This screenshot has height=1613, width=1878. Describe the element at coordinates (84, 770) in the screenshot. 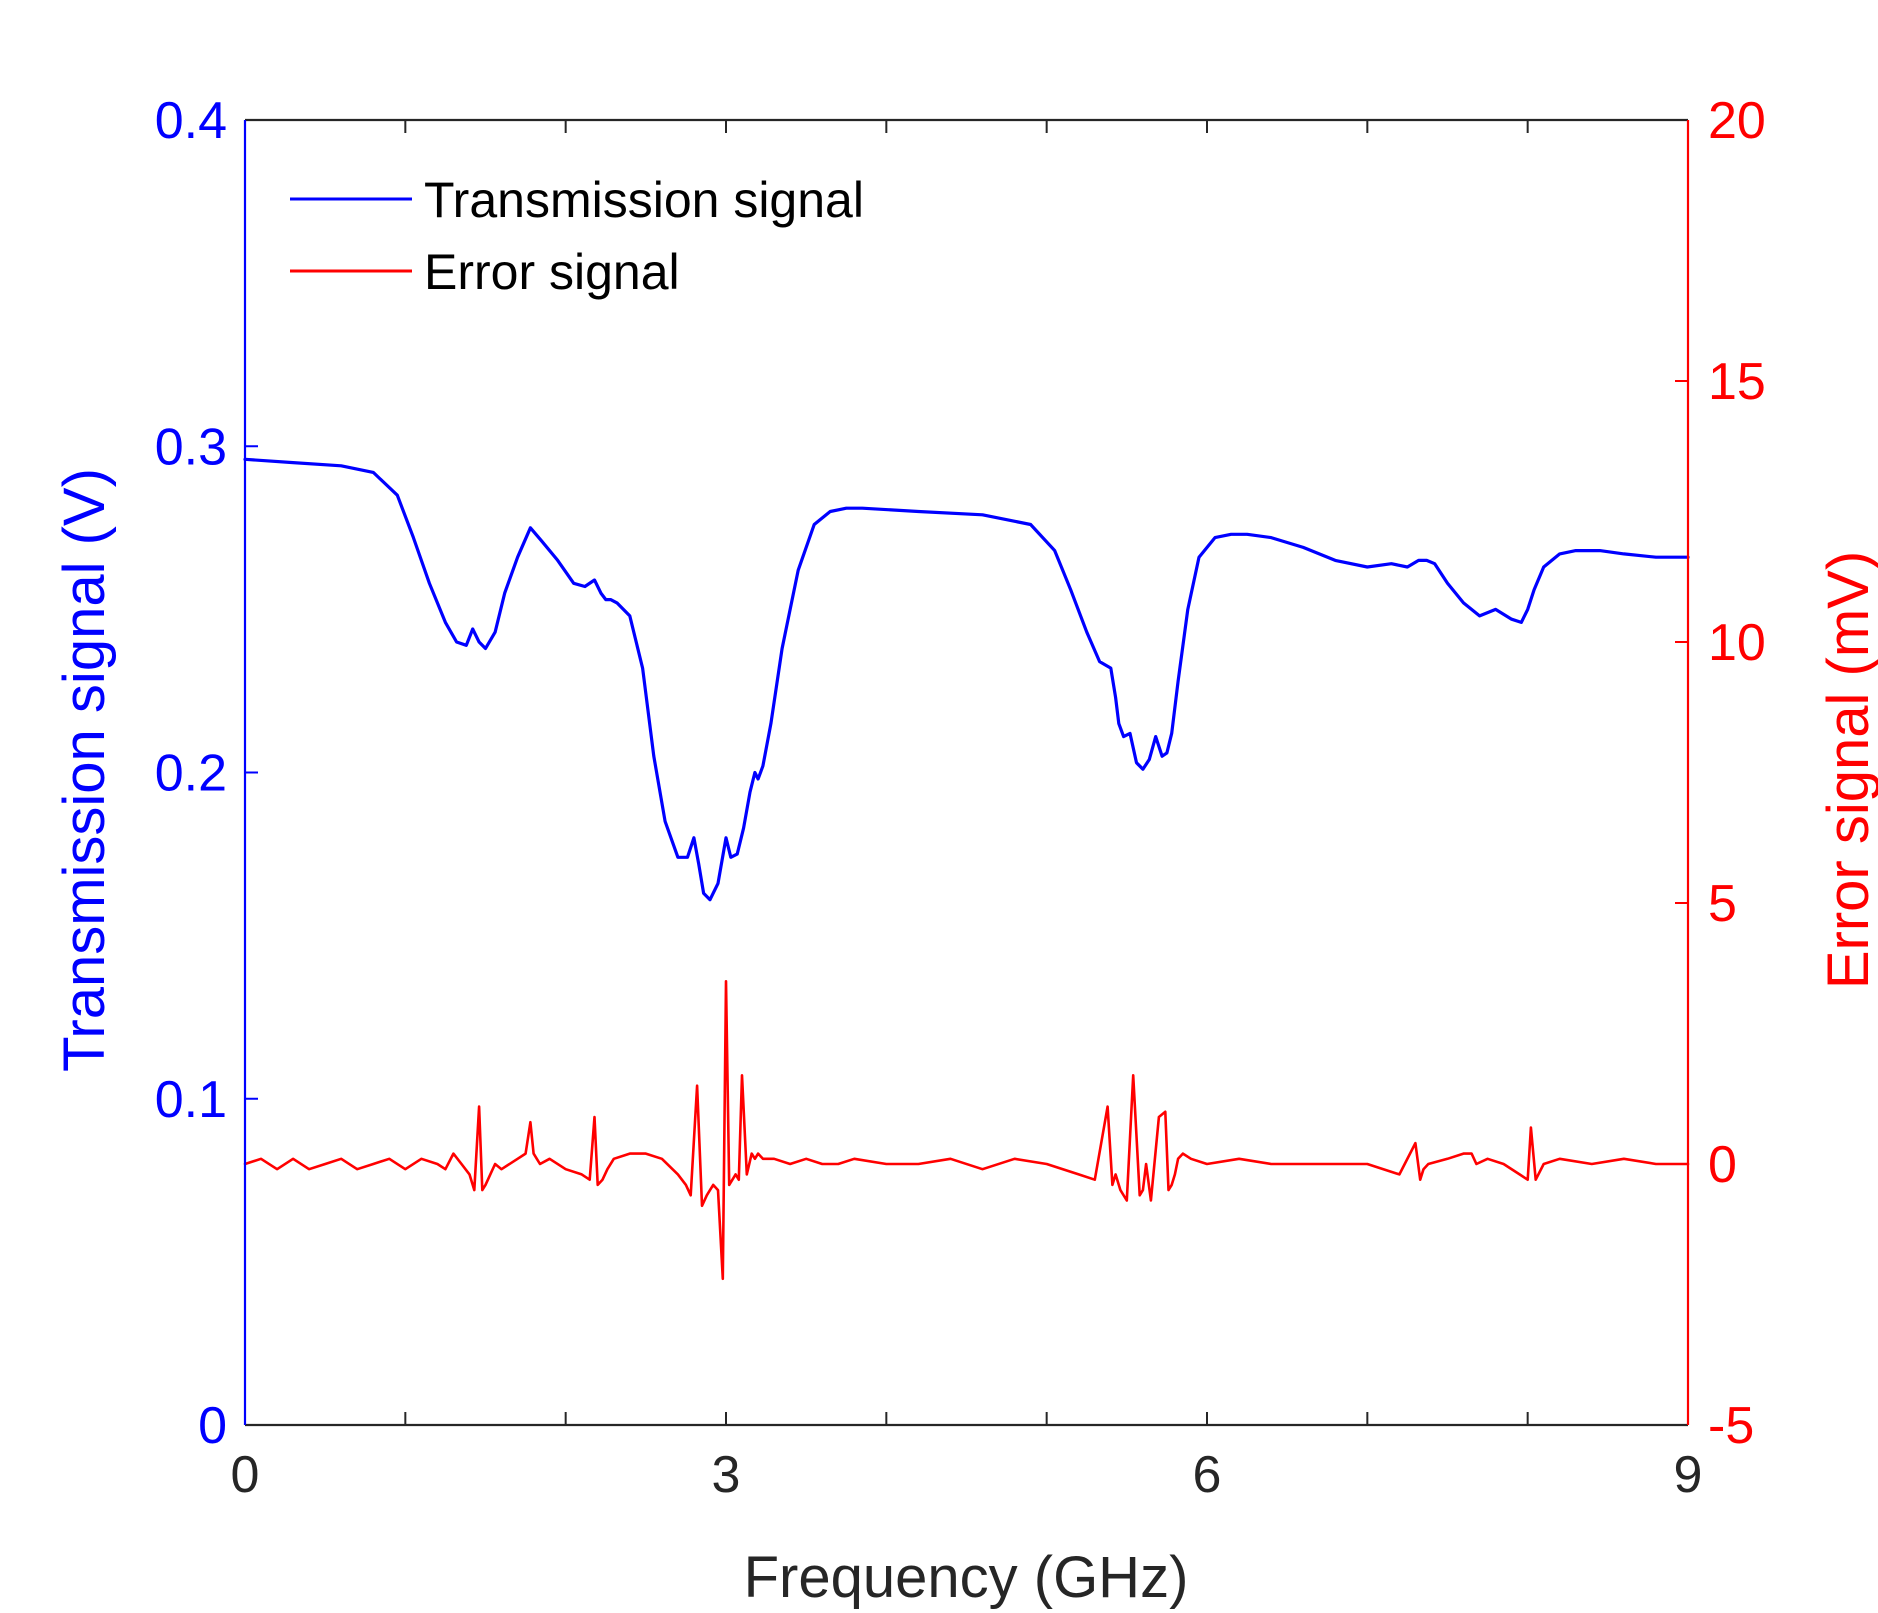

I see `y-axis-title: Transmission signal (V)` at that location.